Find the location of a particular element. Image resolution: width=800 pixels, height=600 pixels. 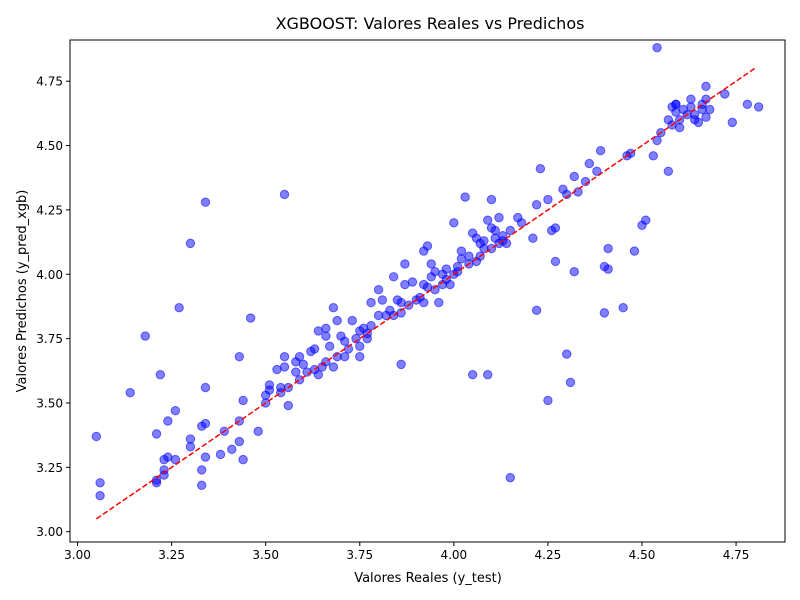

x-tick-label: 4.50 is located at coordinates (642, 555).